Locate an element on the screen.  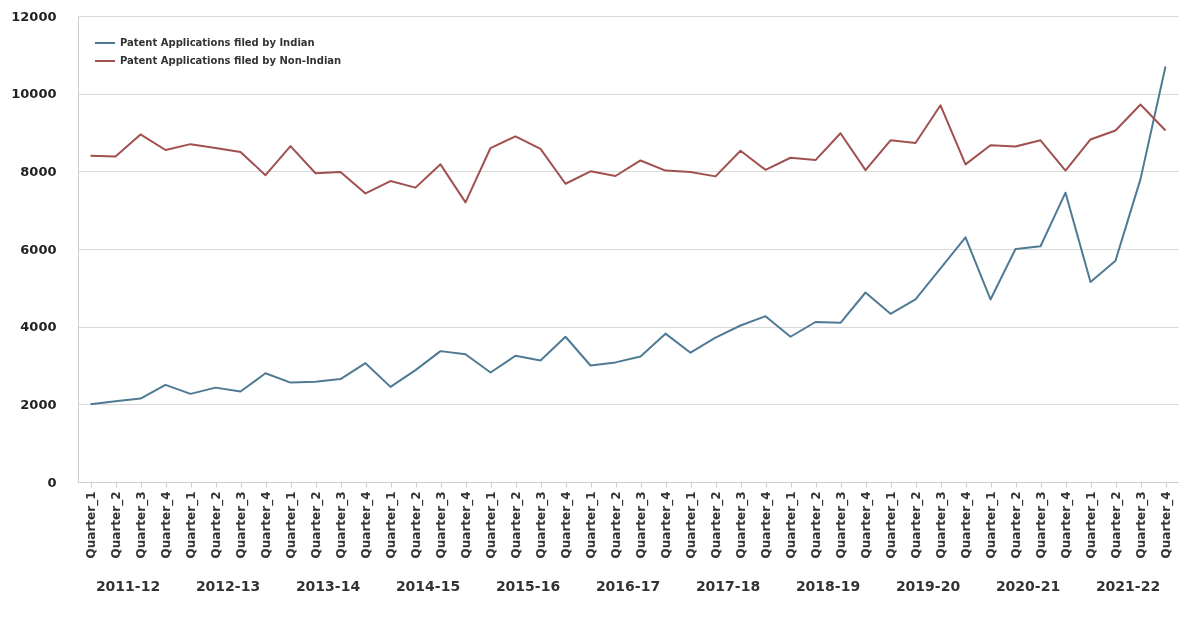
text: 2012-13 is located at coordinates (228, 586).